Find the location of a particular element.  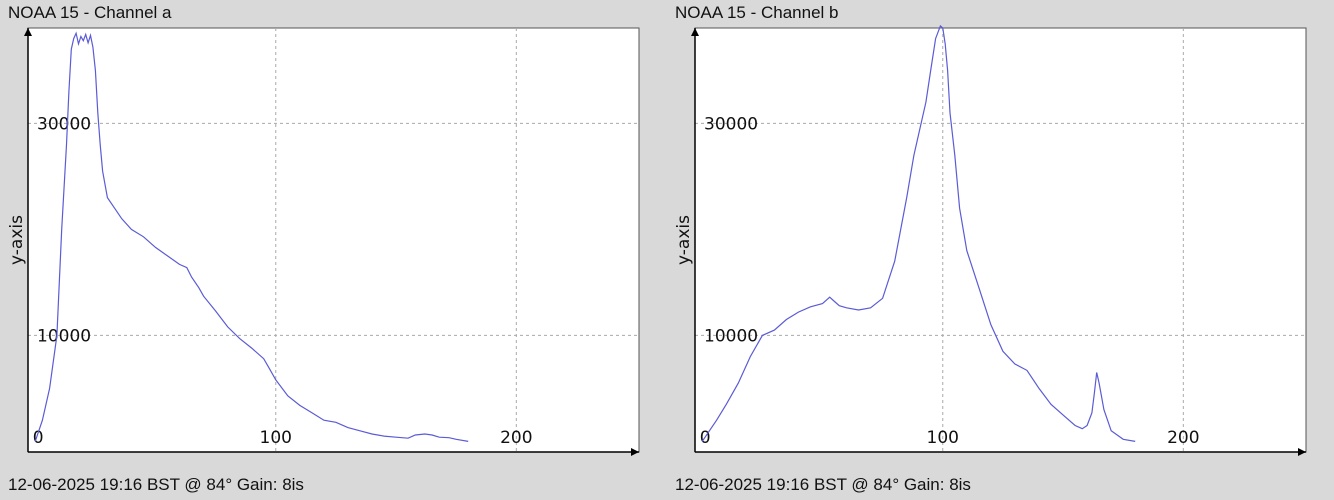

x-tick-label: 0 is located at coordinates (38, 438).